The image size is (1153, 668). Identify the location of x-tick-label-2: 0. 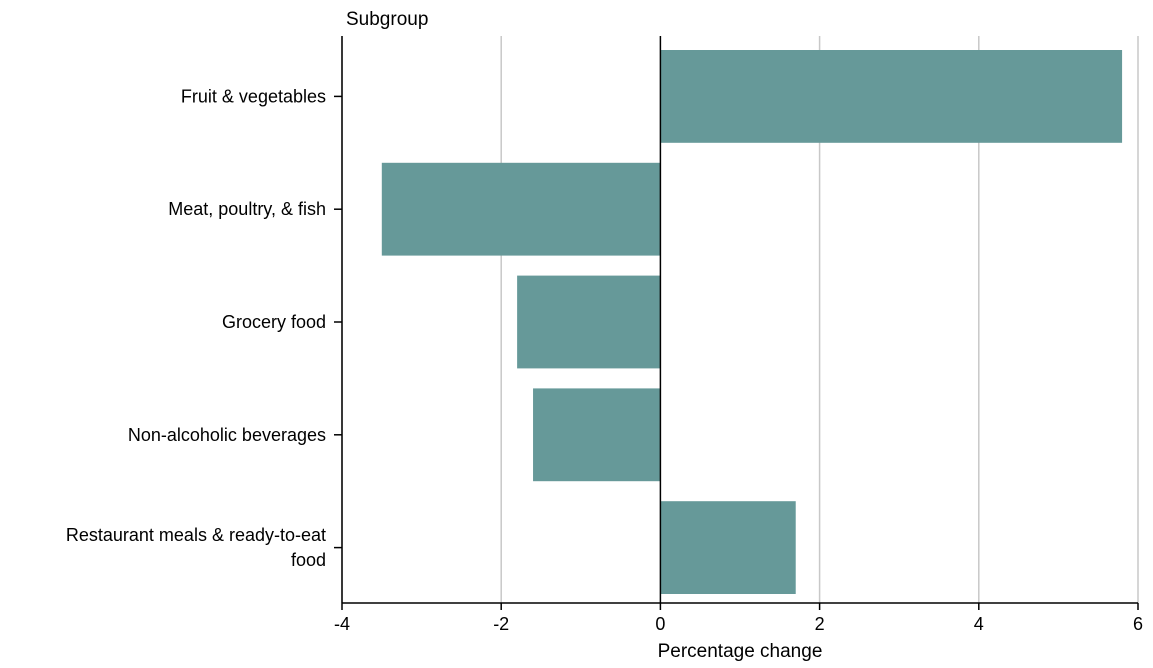
(660, 624).